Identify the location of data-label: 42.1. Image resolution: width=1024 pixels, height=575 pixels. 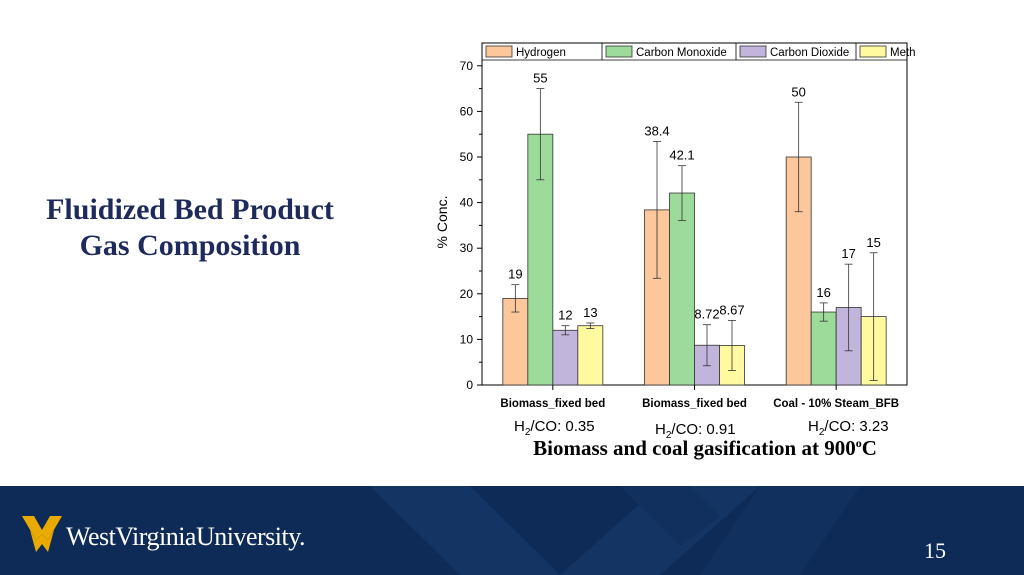
(681, 155).